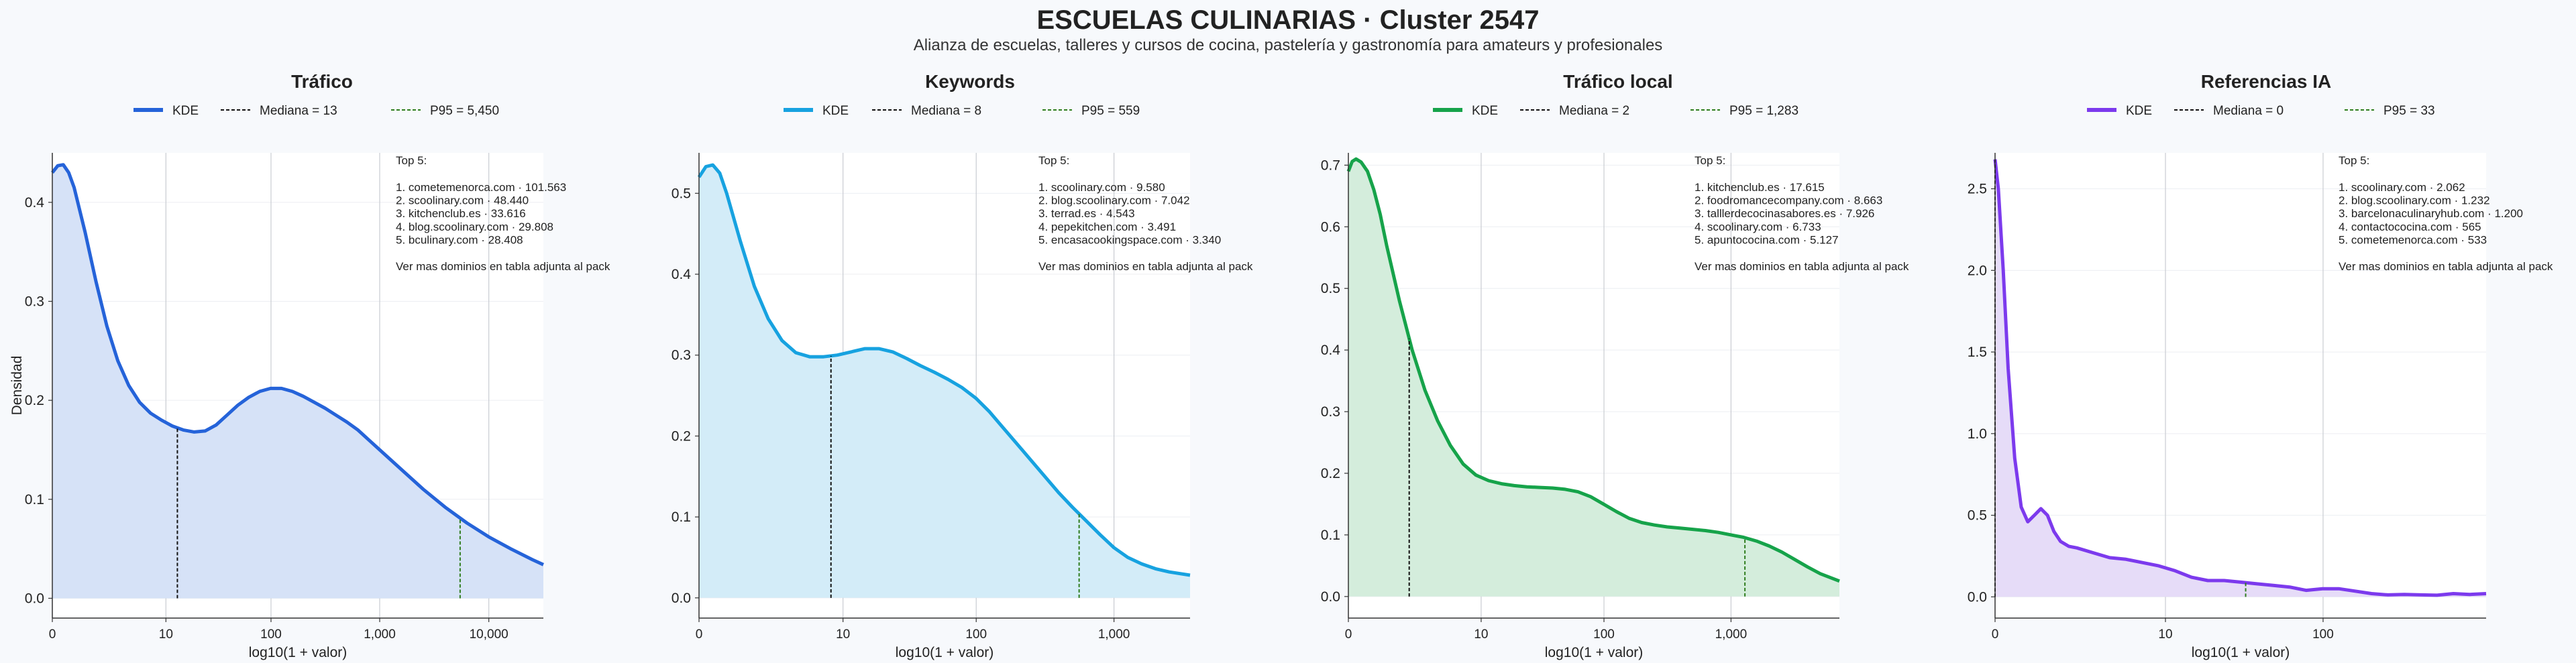  What do you see at coordinates (1760, 188) in the screenshot?
I see `annotation-line: 1. kitchenclub.es · 17.615` at bounding box center [1760, 188].